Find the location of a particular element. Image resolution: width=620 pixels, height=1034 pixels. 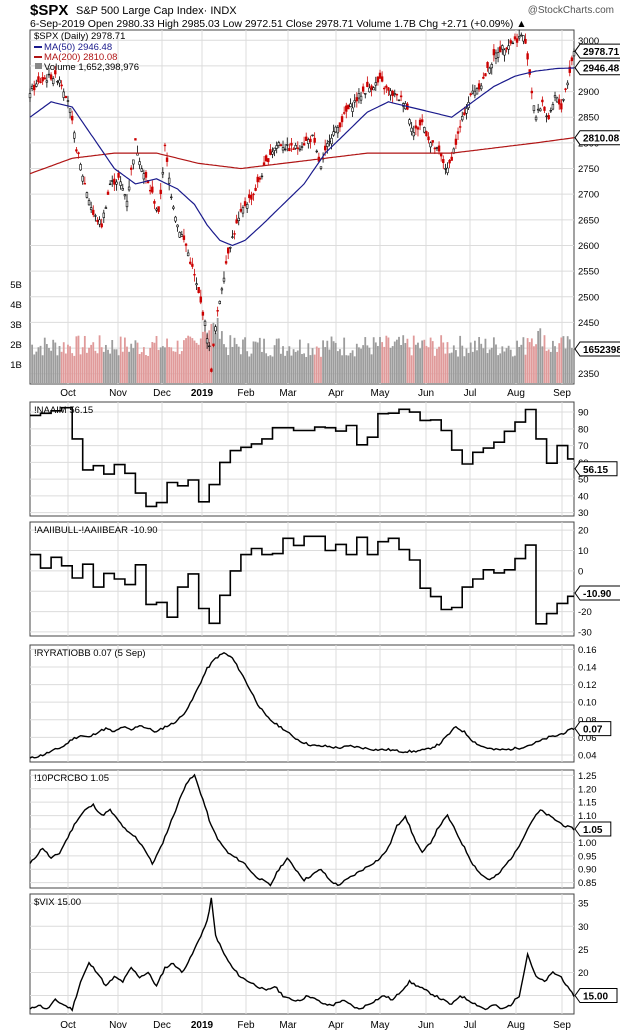

watermark: @StockCharts.com is located at coordinates (570, 10).